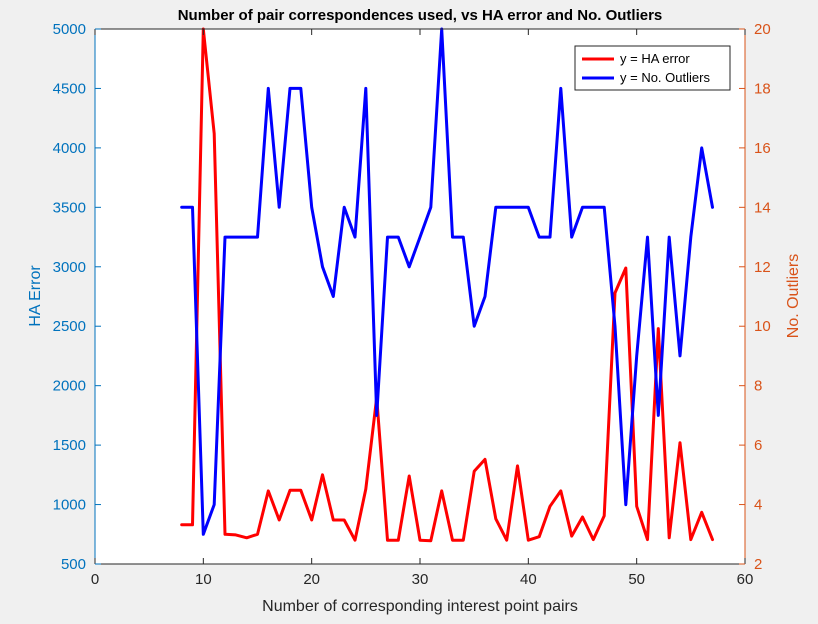 The width and height of the screenshot is (818, 624). Describe the element at coordinates (73, 564) in the screenshot. I see `left-tick-label: 500` at that location.